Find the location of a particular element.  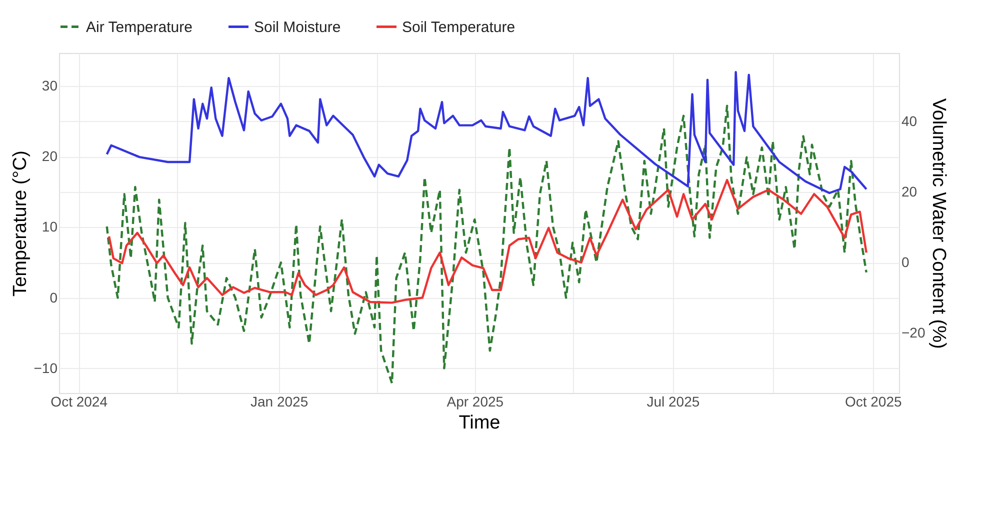

y-tick-label: 0 is located at coordinates (54, 297).